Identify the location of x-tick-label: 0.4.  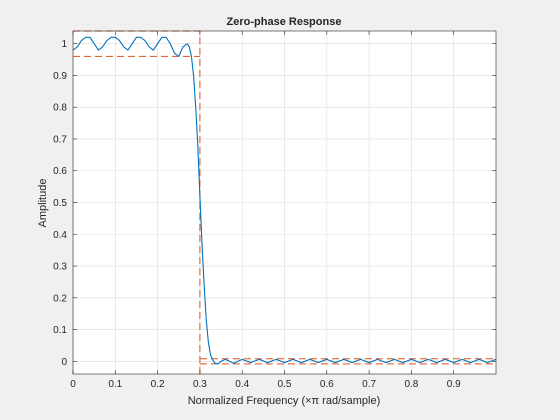
(242, 384).